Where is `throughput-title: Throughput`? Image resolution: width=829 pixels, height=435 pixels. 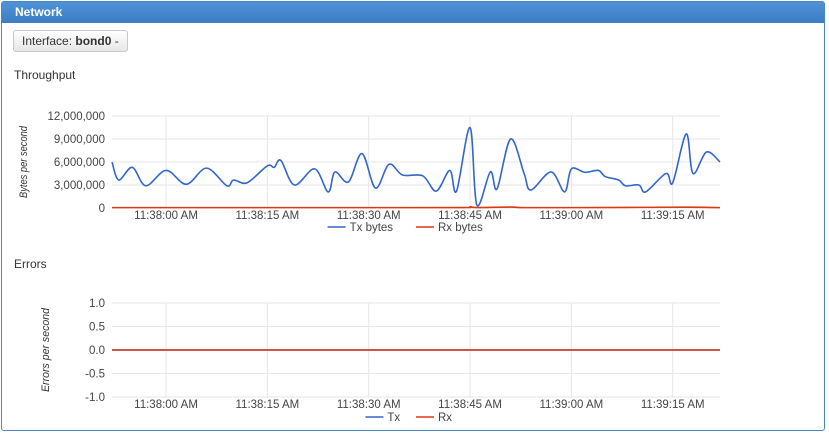
throughput-title: Throughput is located at coordinates (45, 75).